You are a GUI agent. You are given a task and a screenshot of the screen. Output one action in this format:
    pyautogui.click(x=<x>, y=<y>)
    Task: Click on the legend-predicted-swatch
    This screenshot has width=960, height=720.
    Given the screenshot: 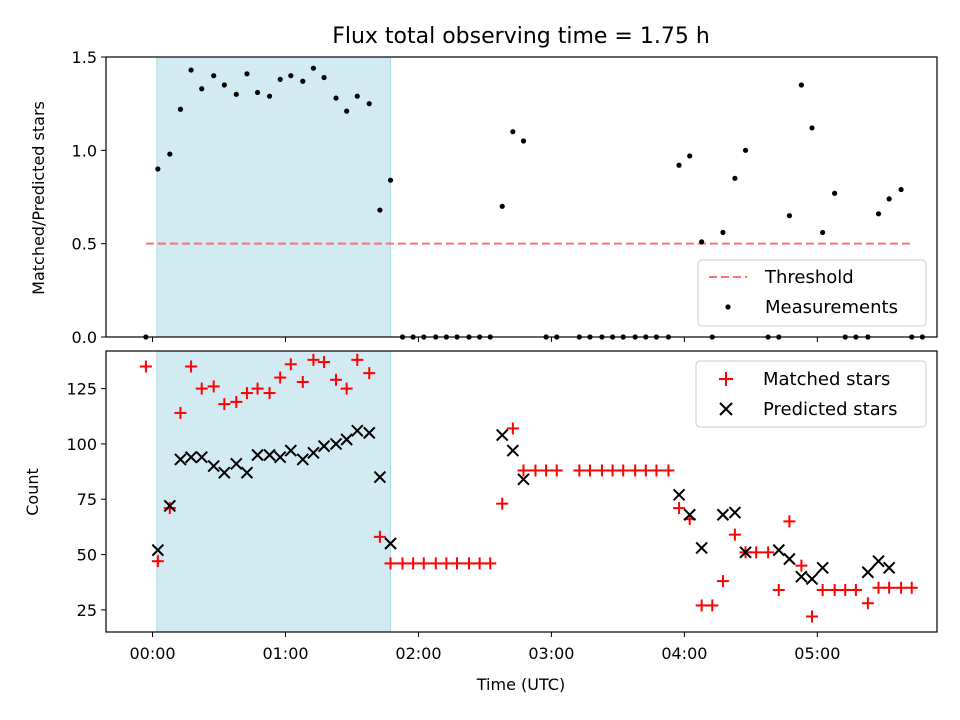 What is the action you would take?
    pyautogui.click(x=726, y=409)
    